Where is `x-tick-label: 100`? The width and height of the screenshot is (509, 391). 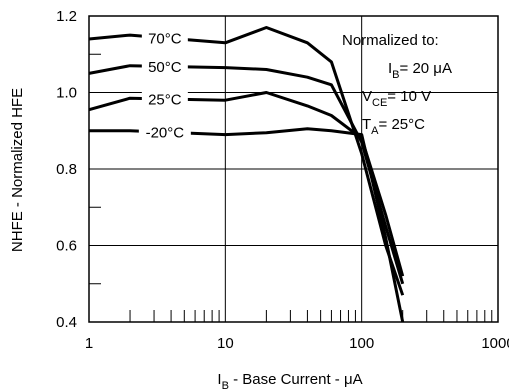 x-tick-label: 100 is located at coordinates (361, 343).